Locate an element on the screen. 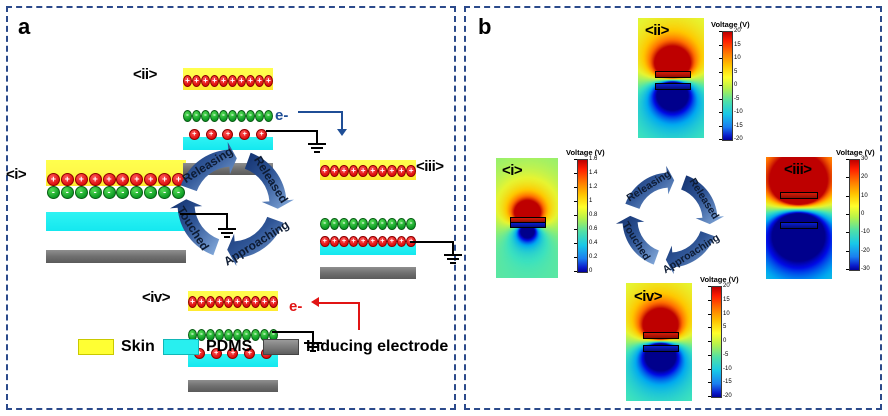 This screenshot has height=416, width=888. cycle-arrows is located at coordinates (232, 204).